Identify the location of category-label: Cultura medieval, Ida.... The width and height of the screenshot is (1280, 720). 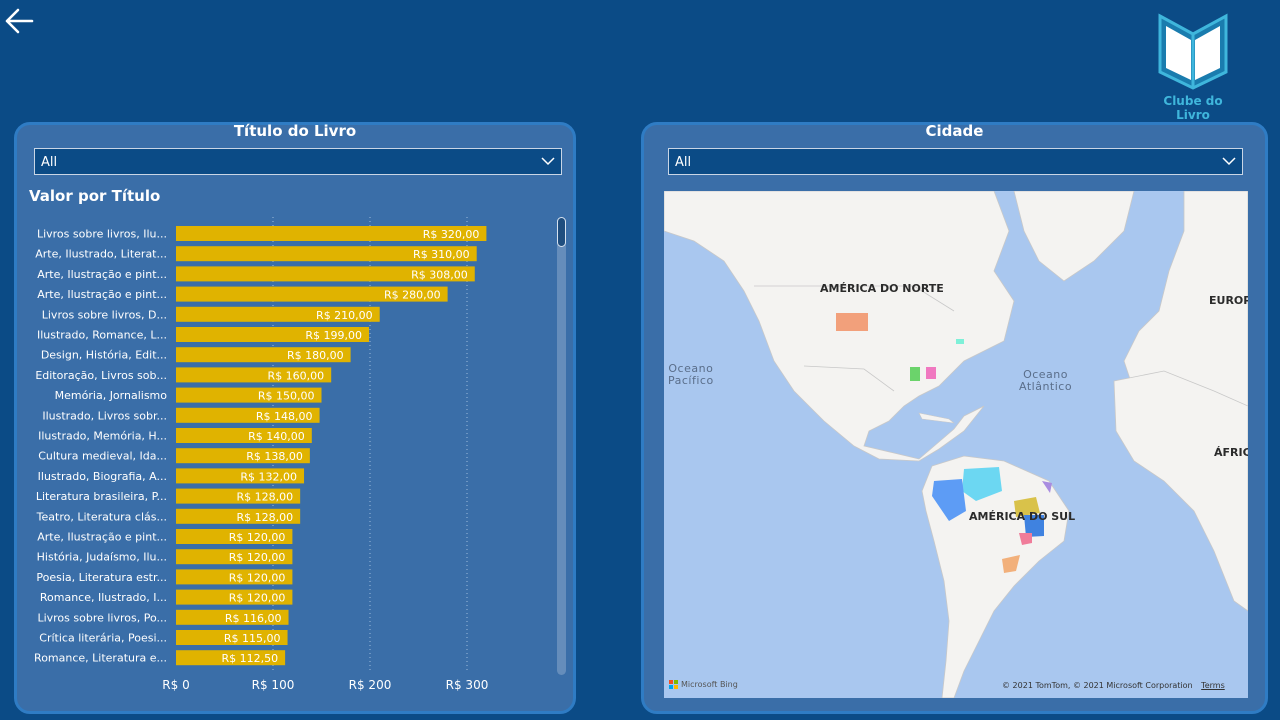
(102, 456).